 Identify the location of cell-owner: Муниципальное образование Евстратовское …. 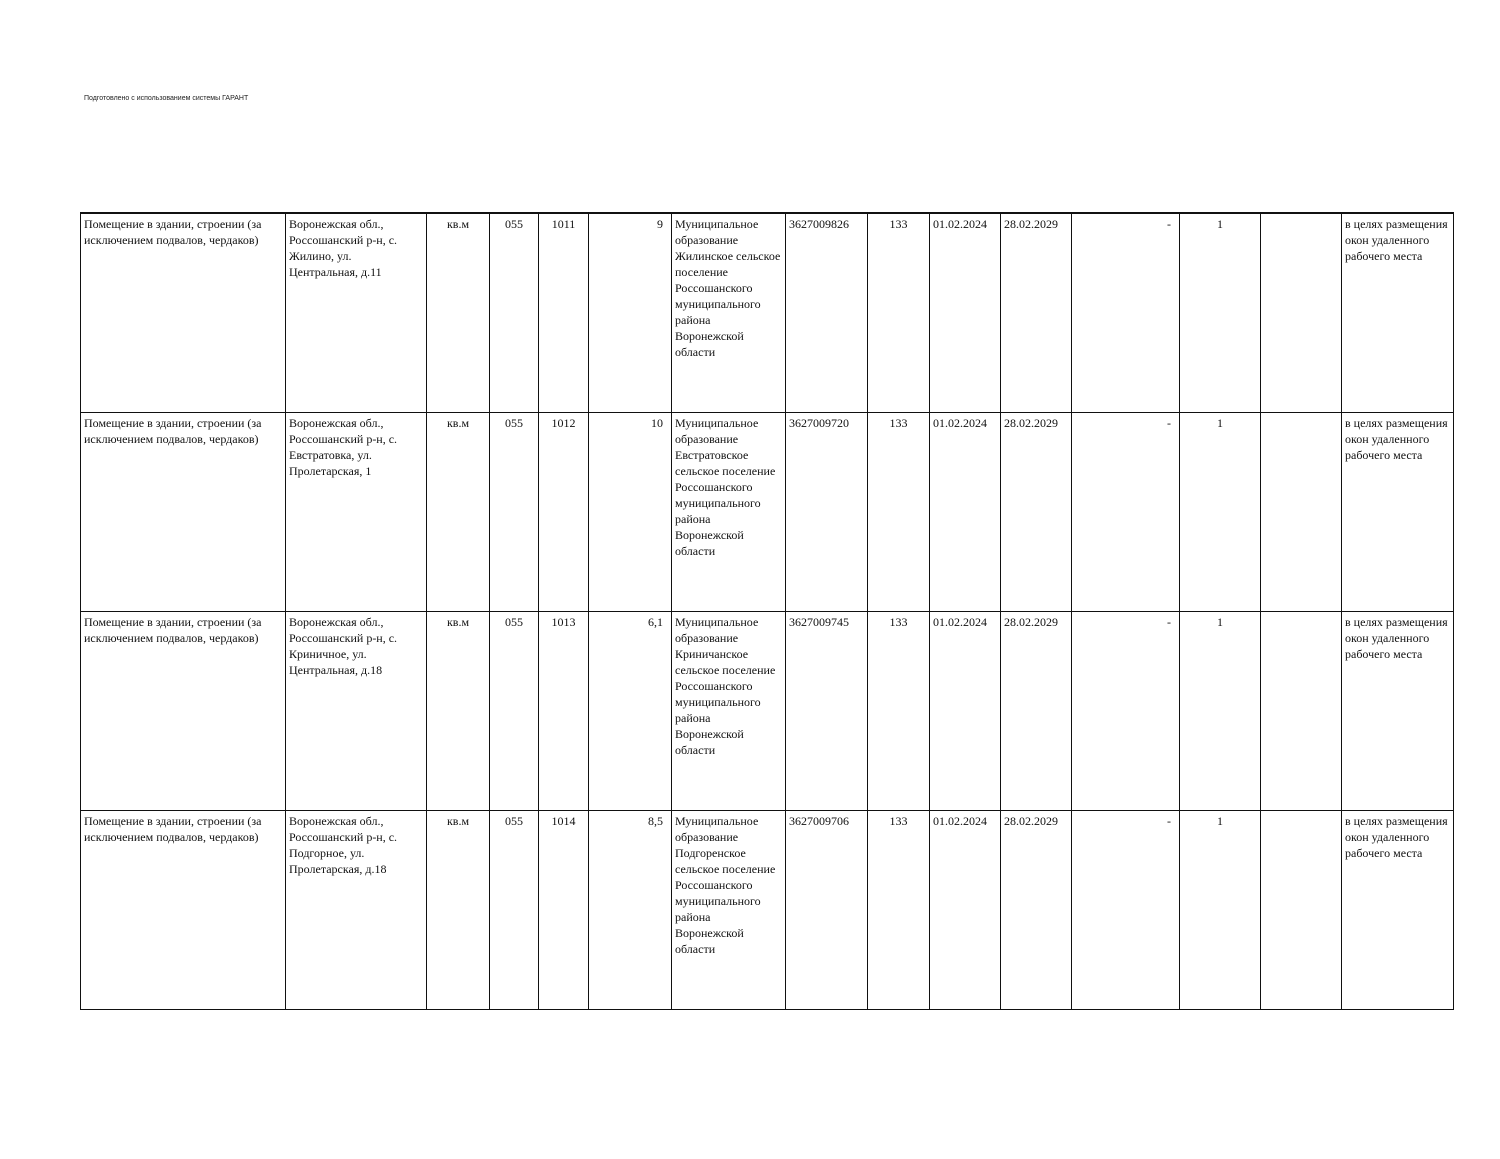
(728, 512).